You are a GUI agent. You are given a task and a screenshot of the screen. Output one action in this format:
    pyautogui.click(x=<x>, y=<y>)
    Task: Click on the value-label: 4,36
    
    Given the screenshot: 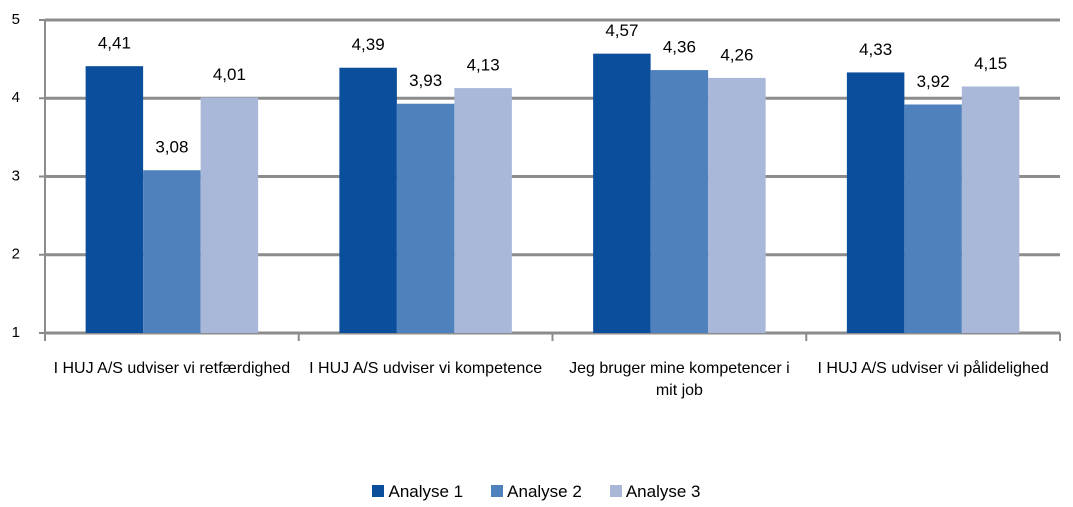 What is the action you would take?
    pyautogui.click(x=679, y=47)
    